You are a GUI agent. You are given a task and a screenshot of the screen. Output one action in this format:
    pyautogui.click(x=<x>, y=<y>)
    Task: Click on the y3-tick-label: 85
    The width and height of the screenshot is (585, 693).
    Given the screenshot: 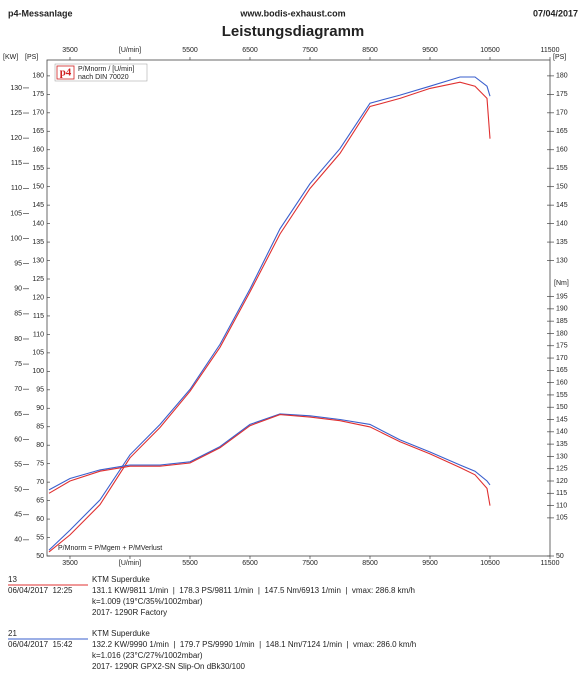 What is the action you would take?
    pyautogui.click(x=18, y=314)
    